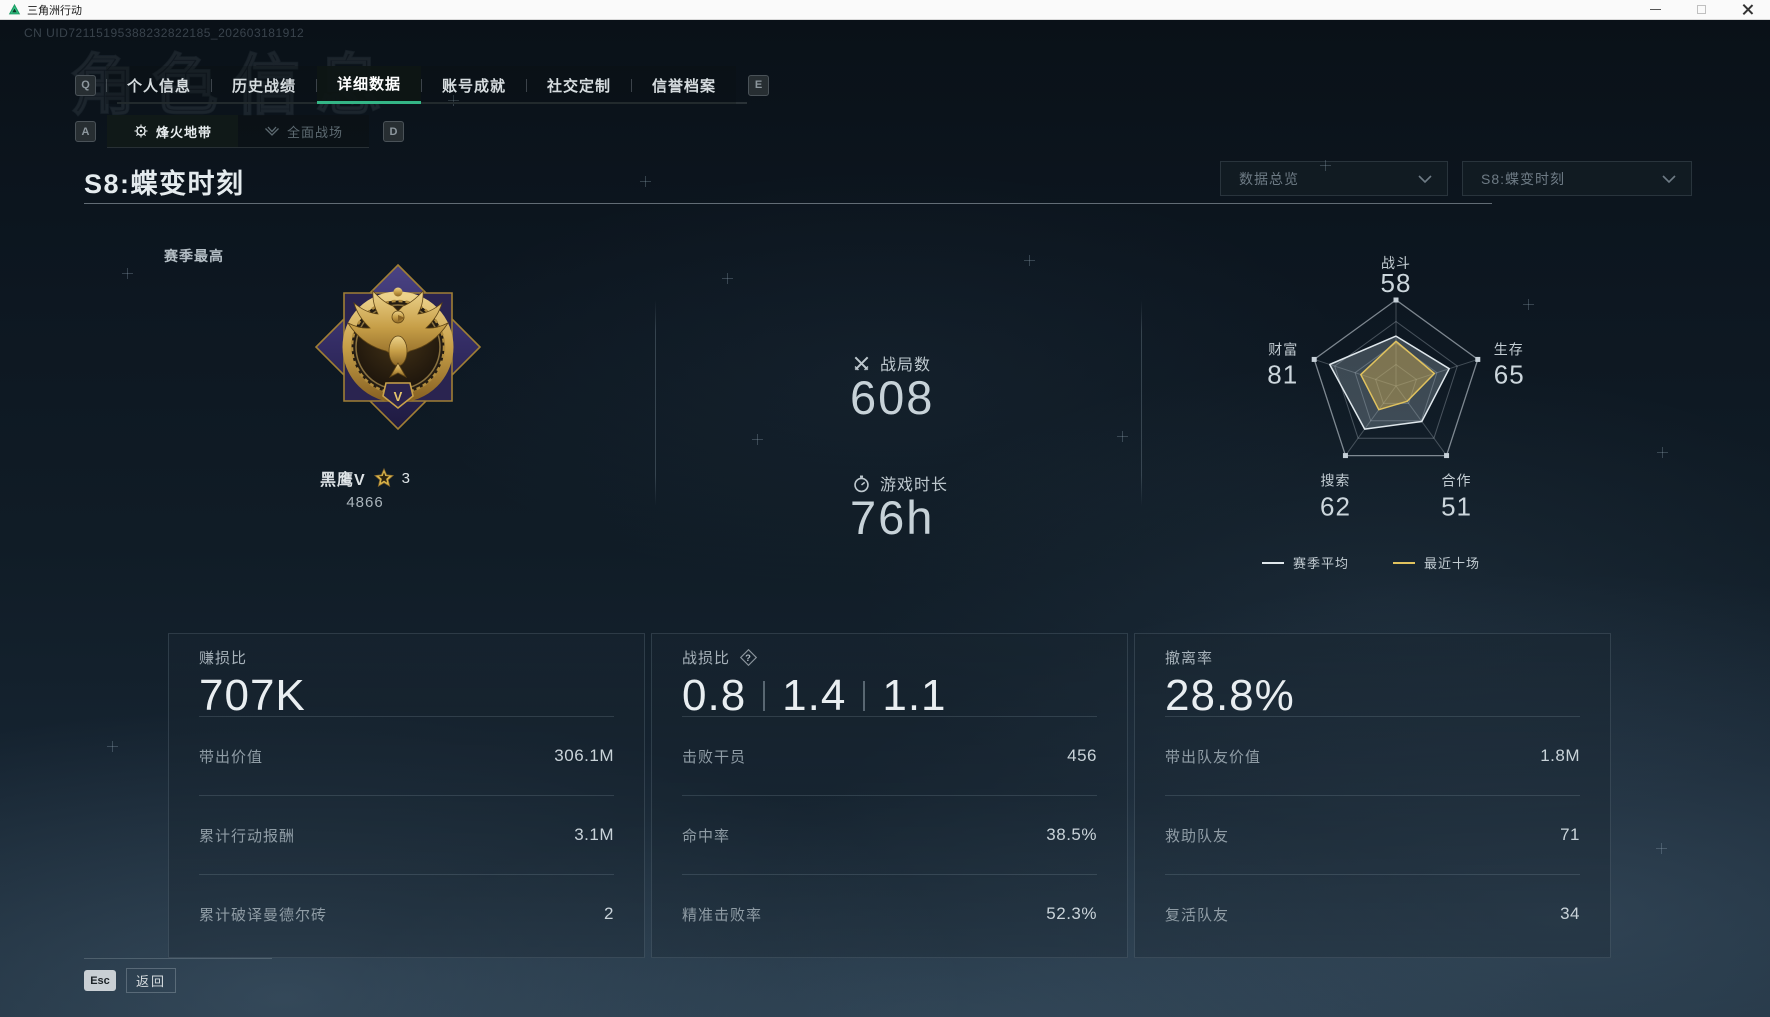 The image size is (1770, 1017). I want to click on maximize-button, so click(1701, 9).